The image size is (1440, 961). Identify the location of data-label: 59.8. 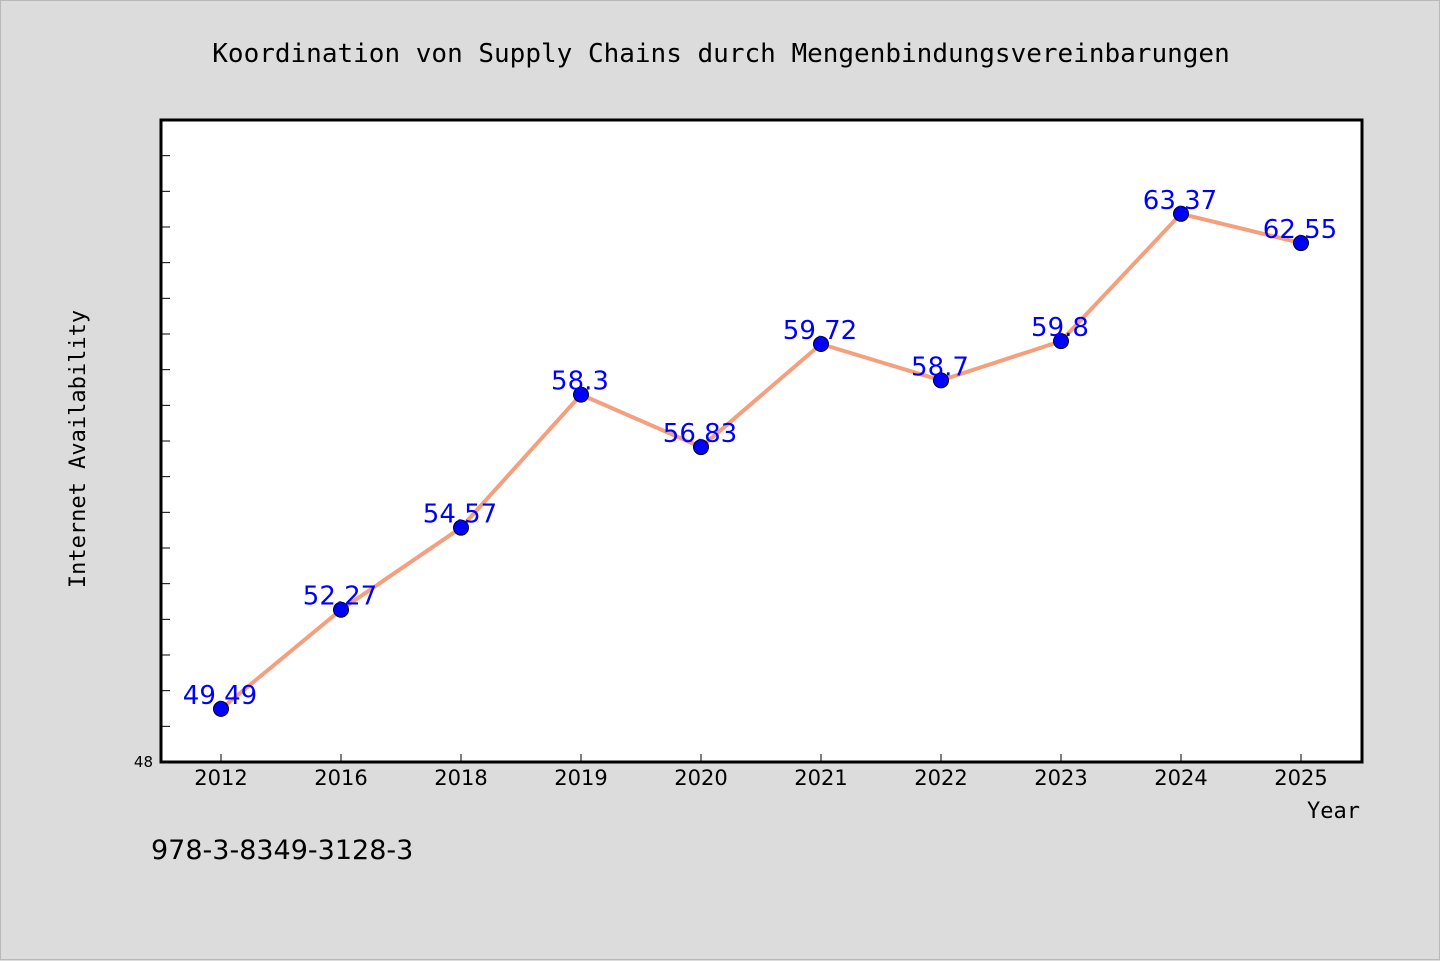
(1060, 328).